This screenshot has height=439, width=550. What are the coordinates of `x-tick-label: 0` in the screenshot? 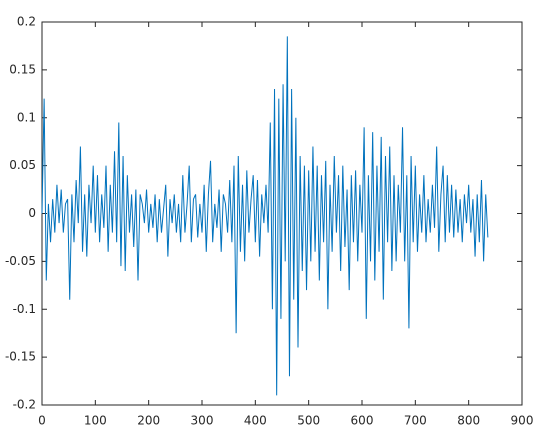 It's located at (42, 421).